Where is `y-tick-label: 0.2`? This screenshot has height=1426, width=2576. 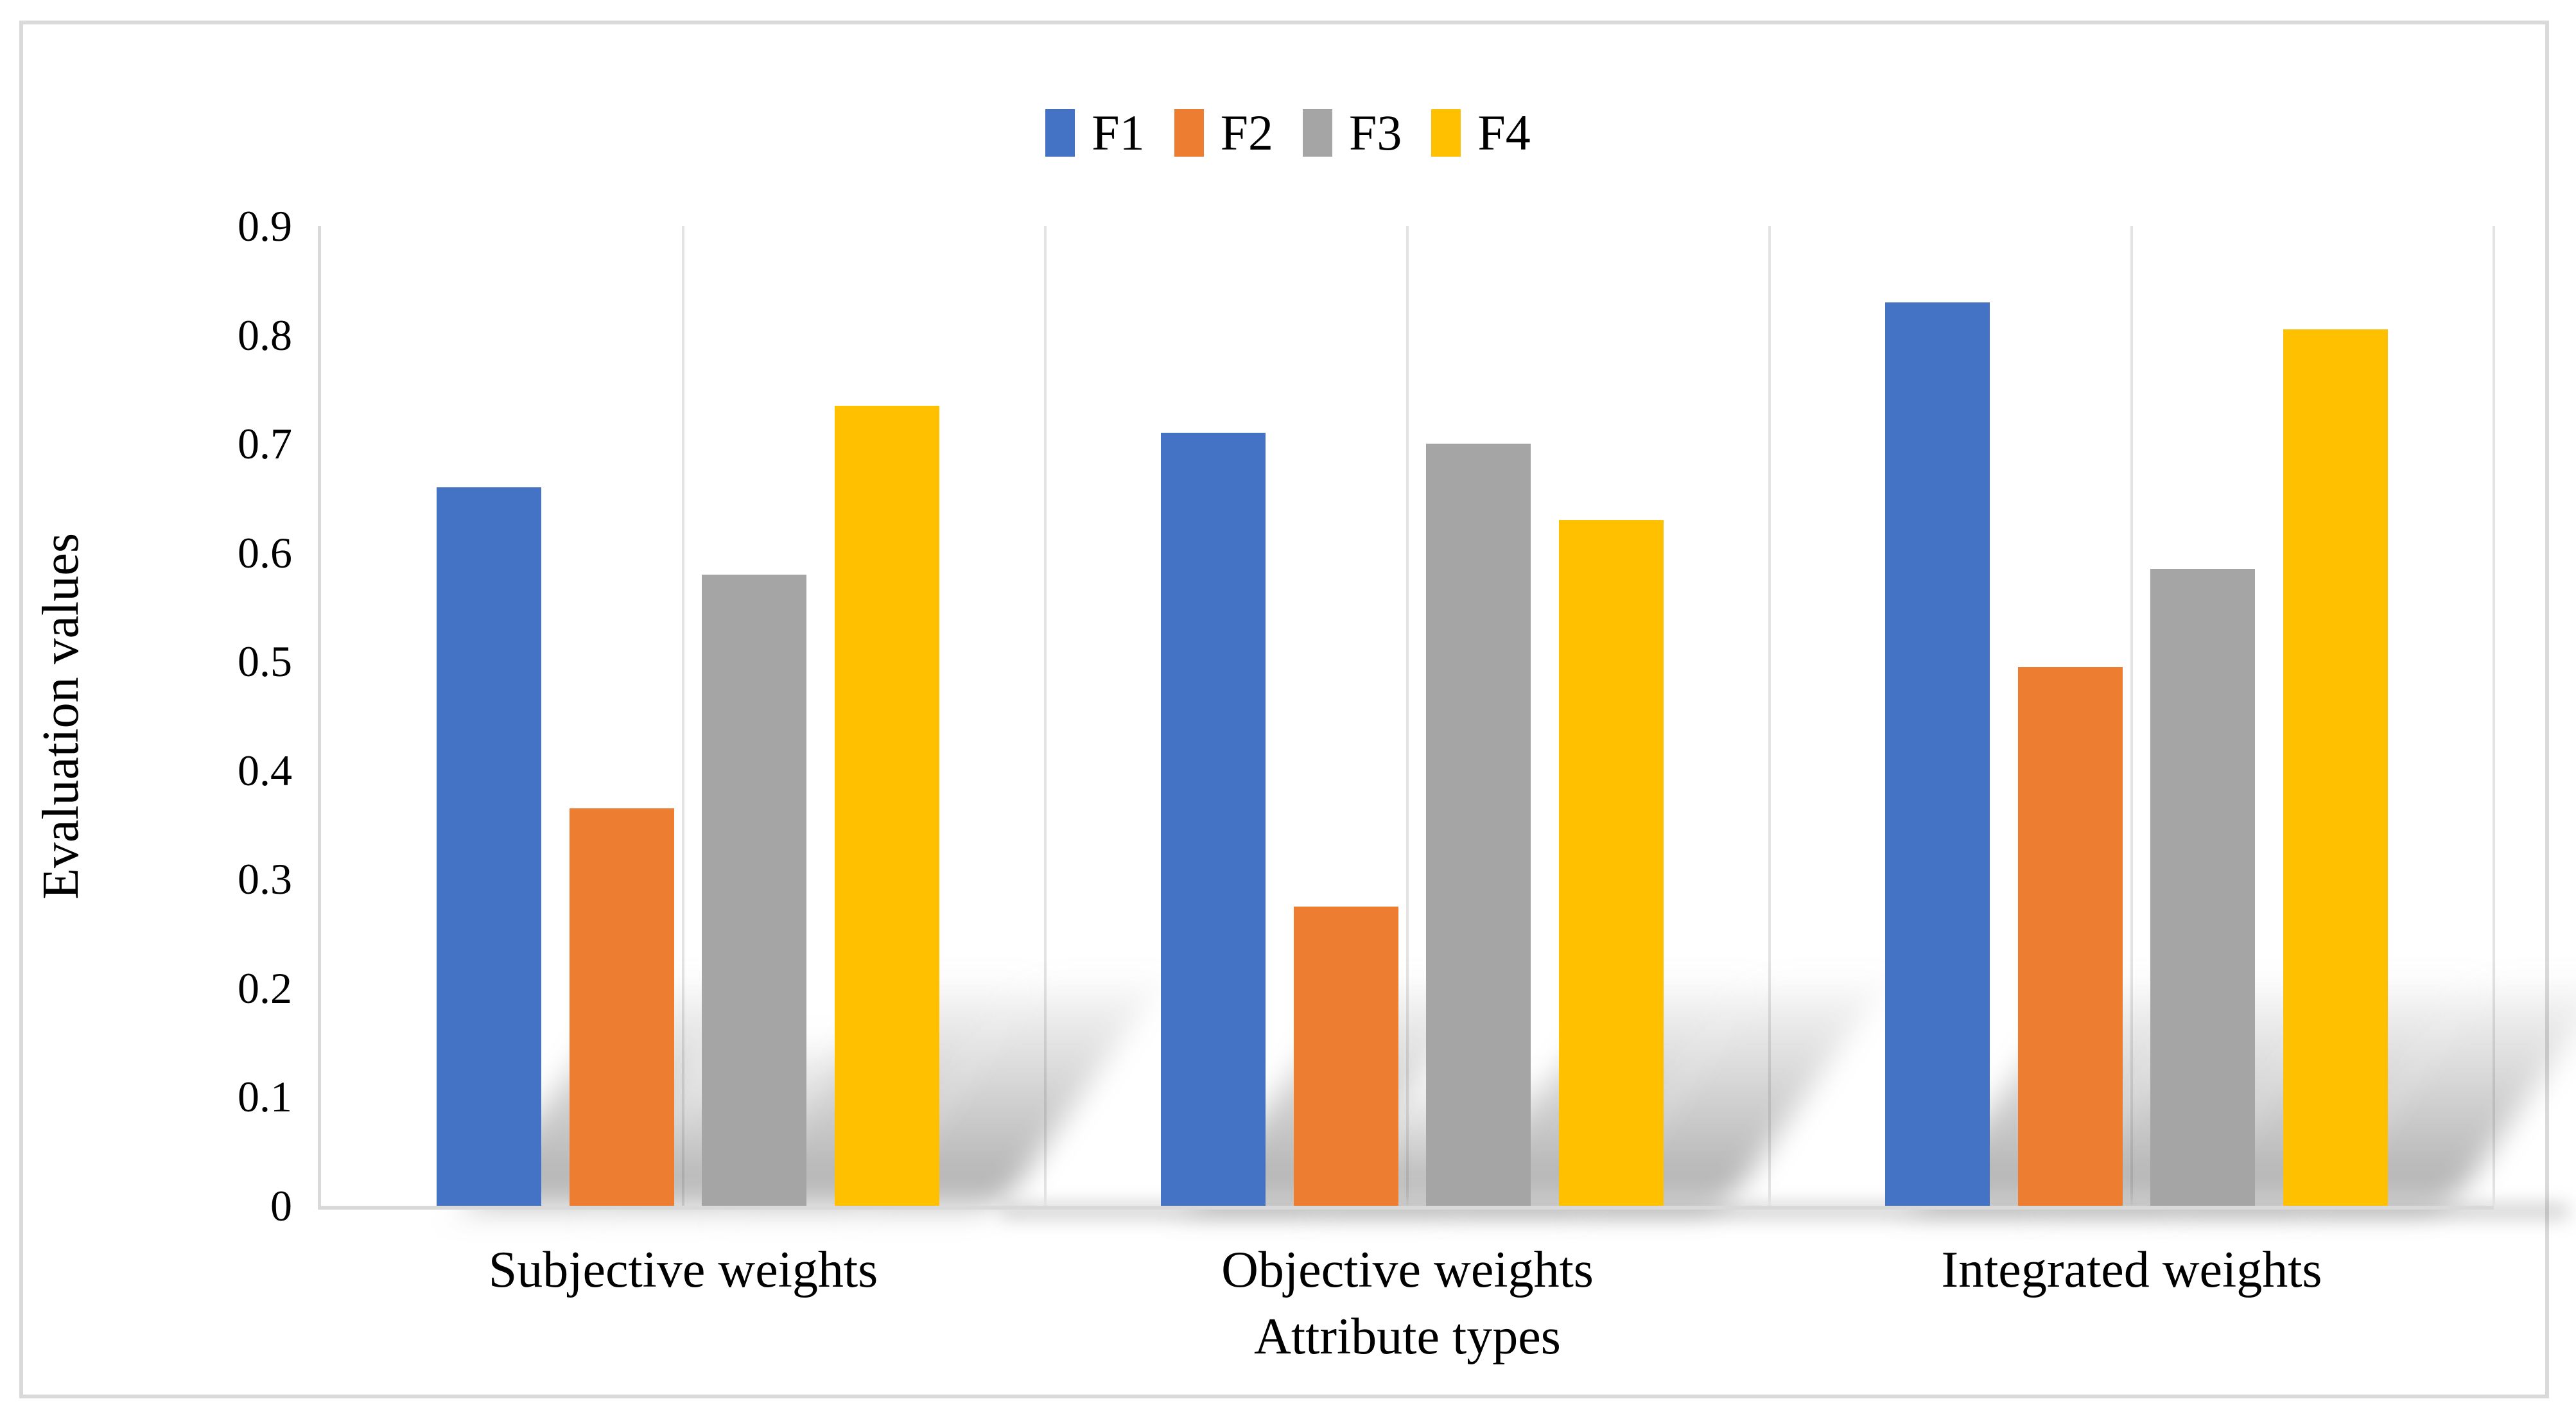 y-tick-label: 0.2 is located at coordinates (265, 988).